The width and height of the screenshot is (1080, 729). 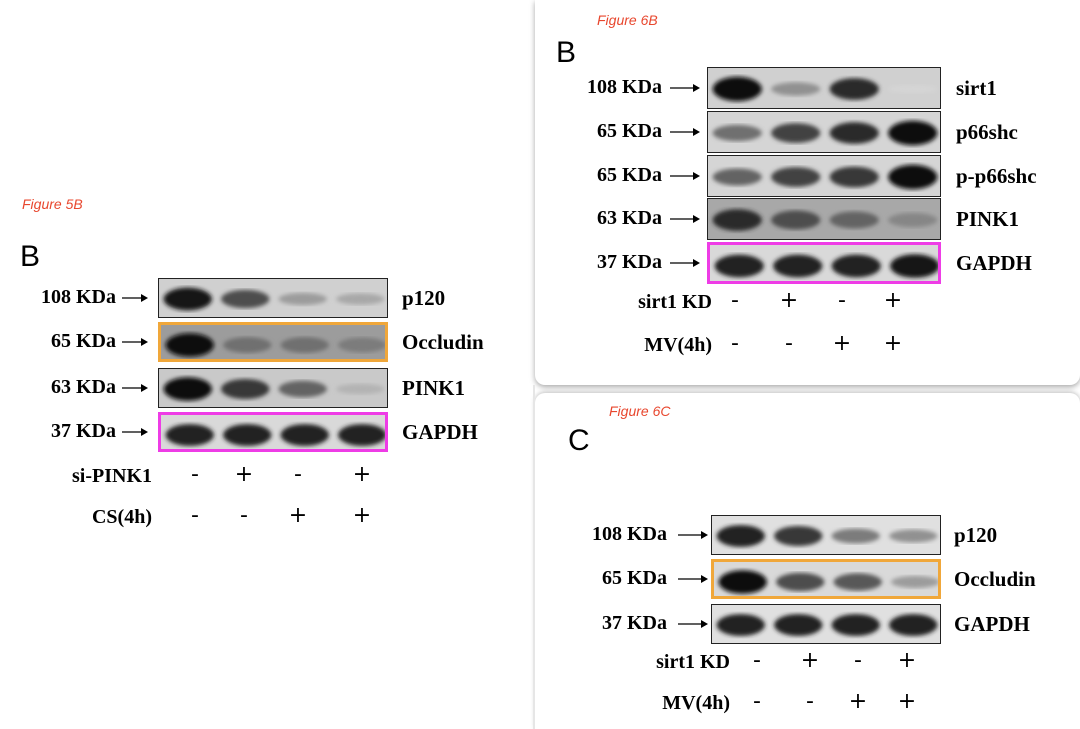 What do you see at coordinates (579, 440) in the screenshot?
I see `figure-6c-panel-letter: C` at bounding box center [579, 440].